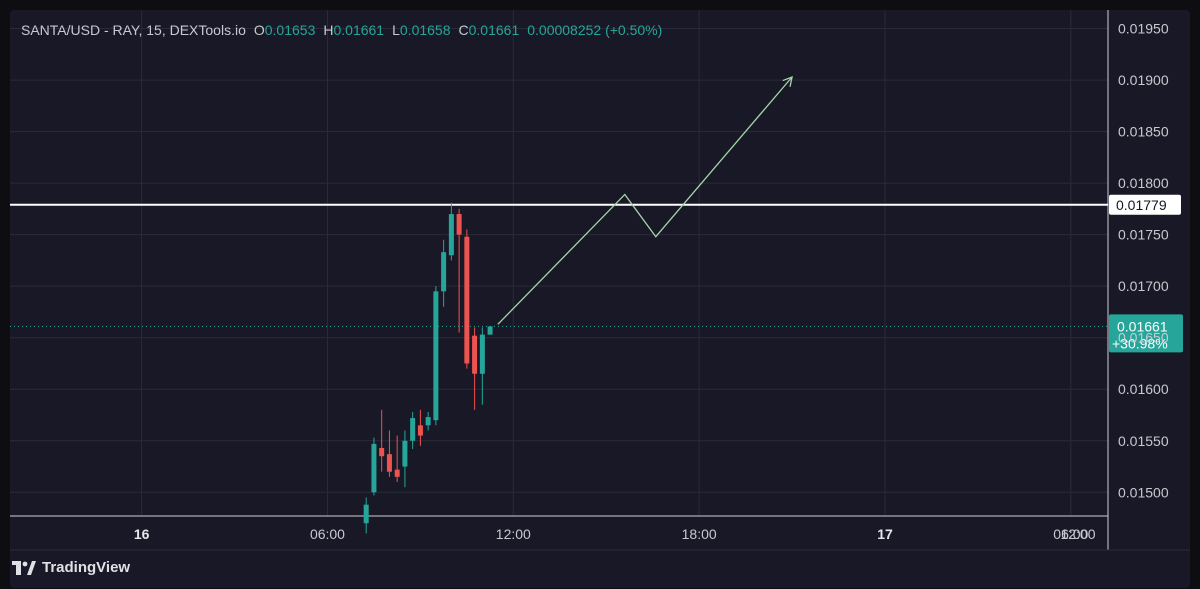 The height and width of the screenshot is (589, 1200). I want to click on y-tick-label: 0.01550, so click(1143, 441).